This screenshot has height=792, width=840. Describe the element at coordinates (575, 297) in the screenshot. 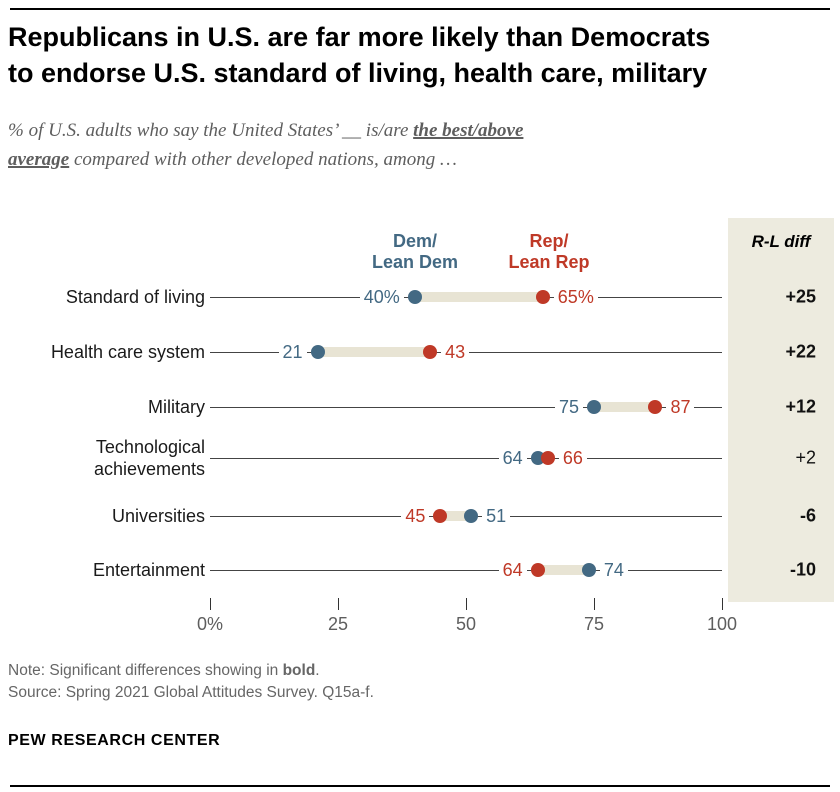

I see `rep-value-label: 65%` at that location.